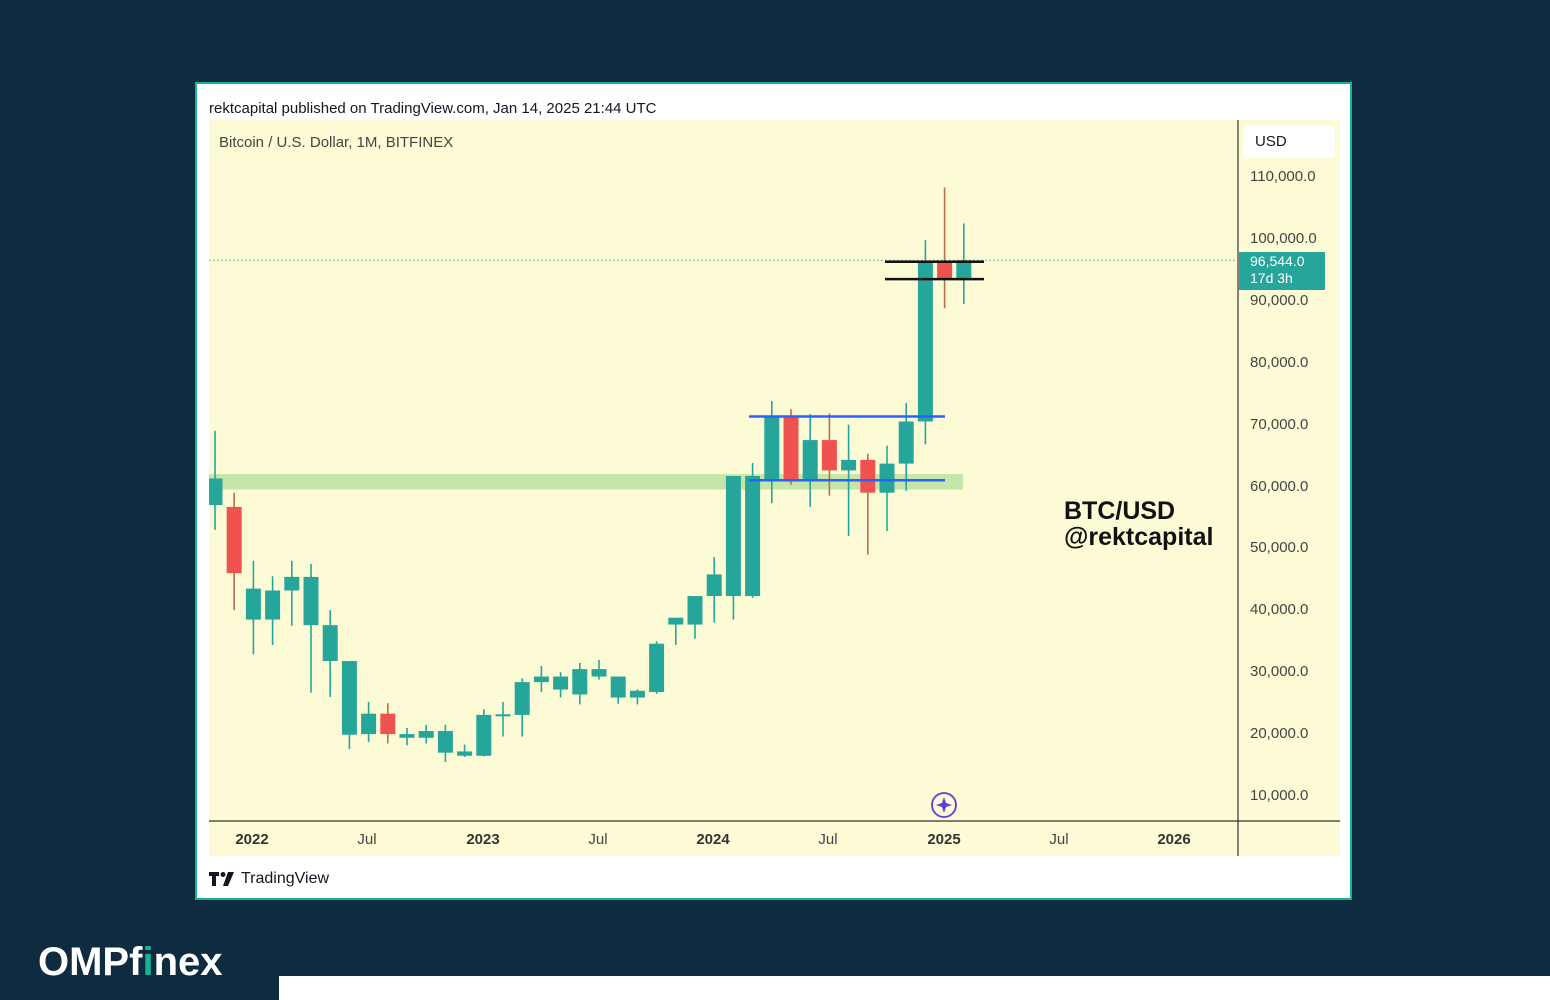 This screenshot has width=1550, height=1000. What do you see at coordinates (1279, 795) in the screenshot?
I see `price-tick: 10,000.0` at bounding box center [1279, 795].